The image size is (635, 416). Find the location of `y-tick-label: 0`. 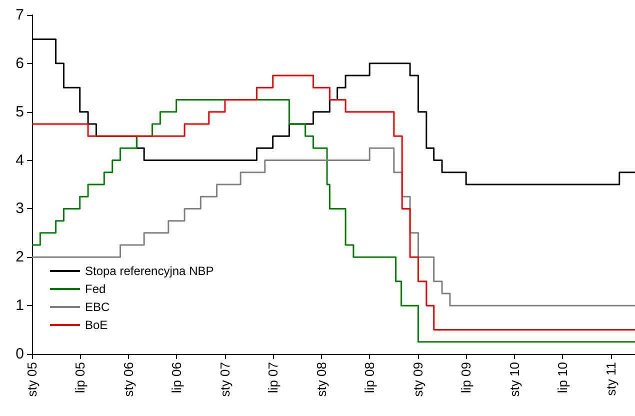

y-tick-label: 0 is located at coordinates (20, 354).